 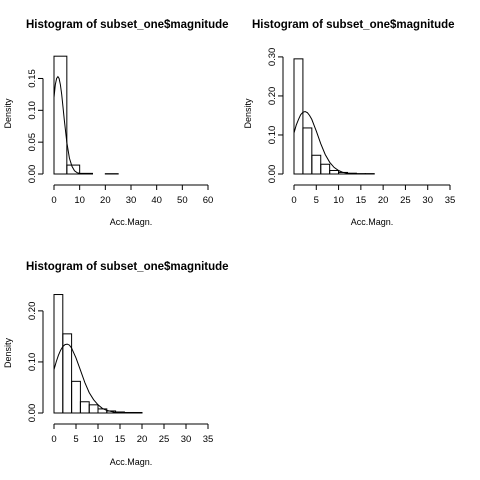 What do you see at coordinates (156, 200) in the screenshot?
I see `x-tick-label: 40` at bounding box center [156, 200].